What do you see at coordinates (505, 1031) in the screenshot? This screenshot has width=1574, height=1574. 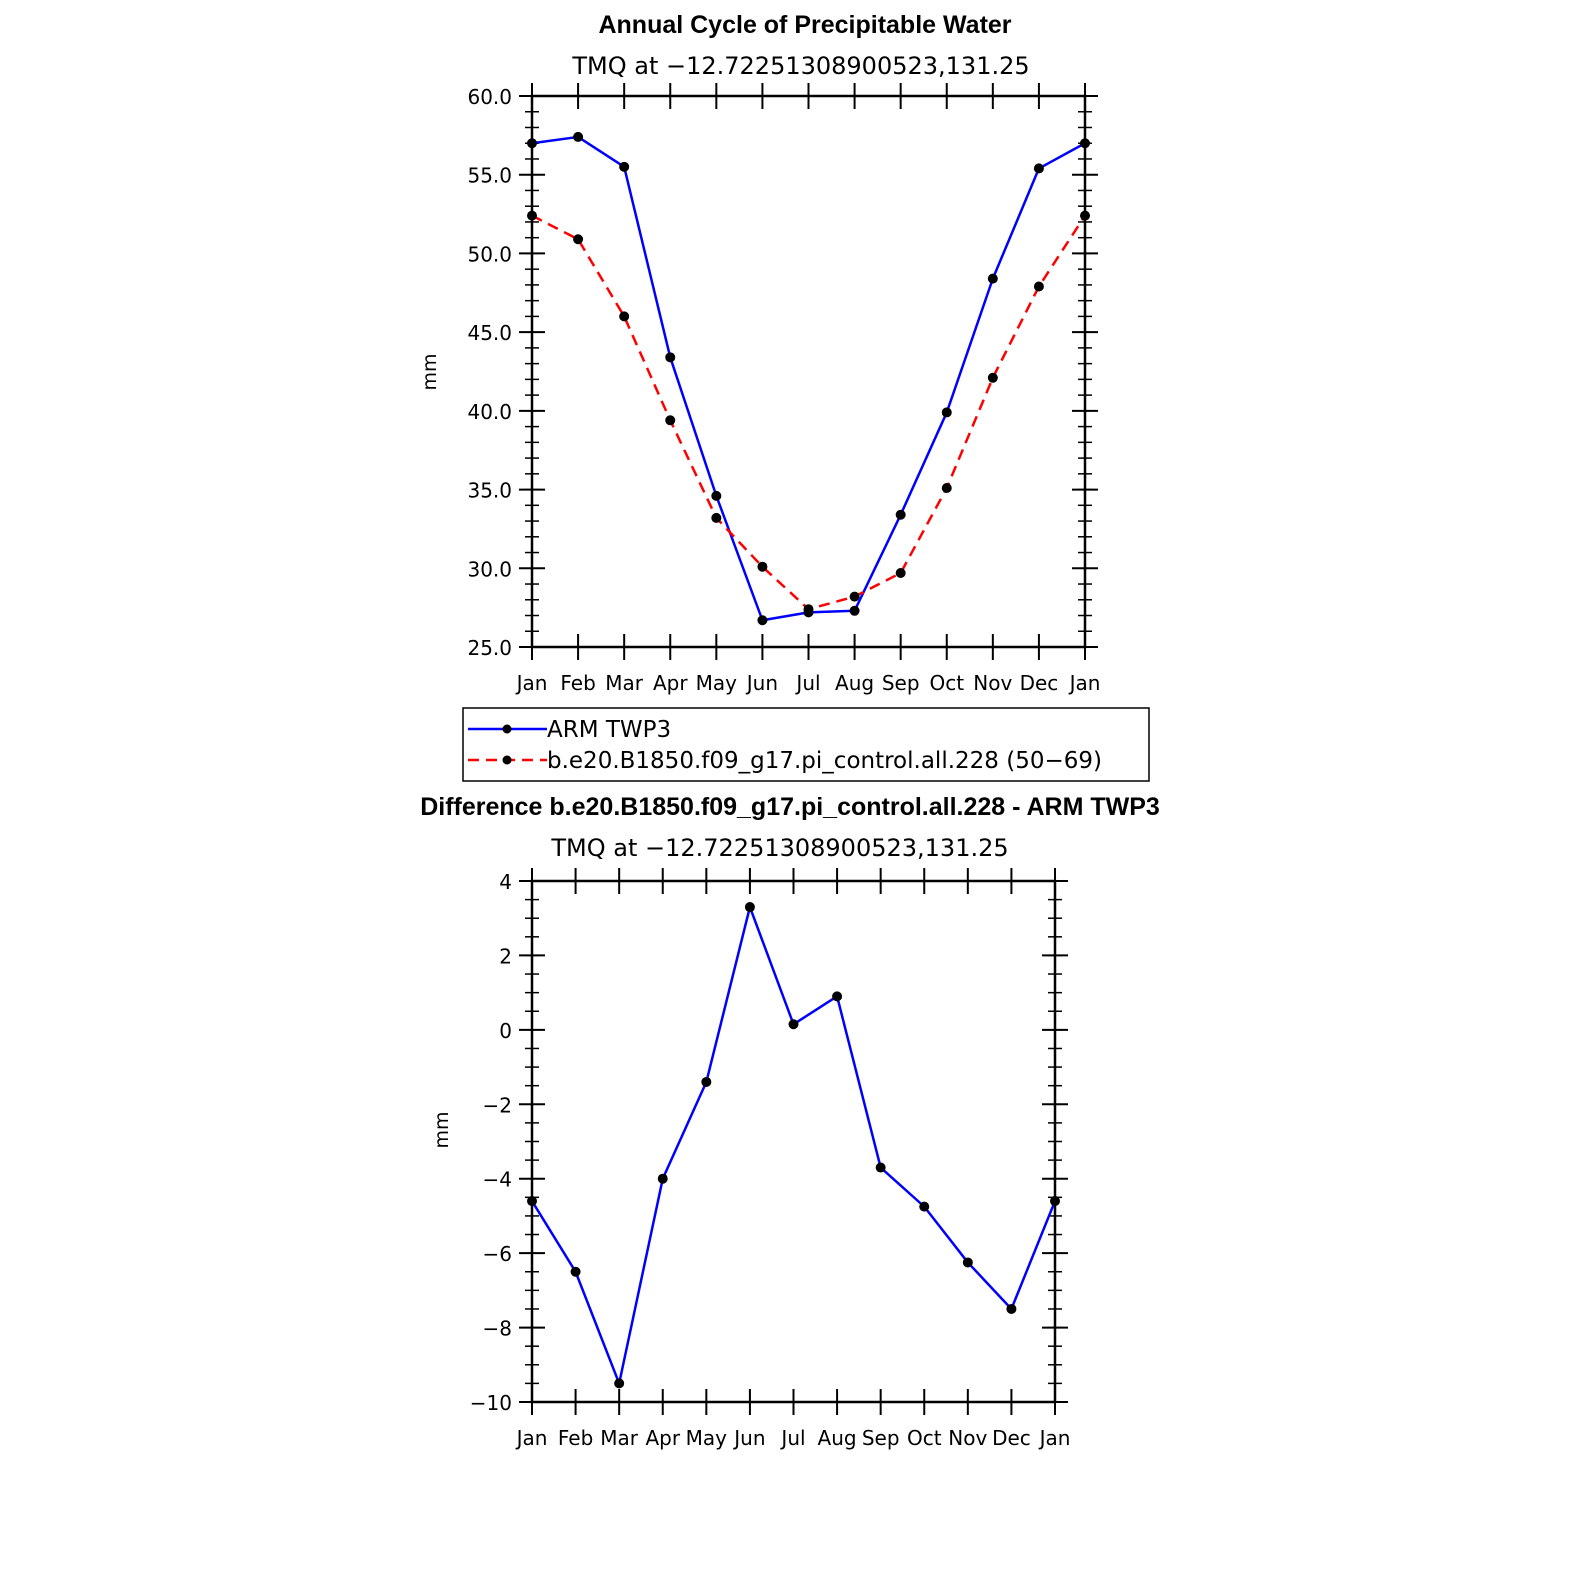 I see `y-tick-label: 0` at bounding box center [505, 1031].